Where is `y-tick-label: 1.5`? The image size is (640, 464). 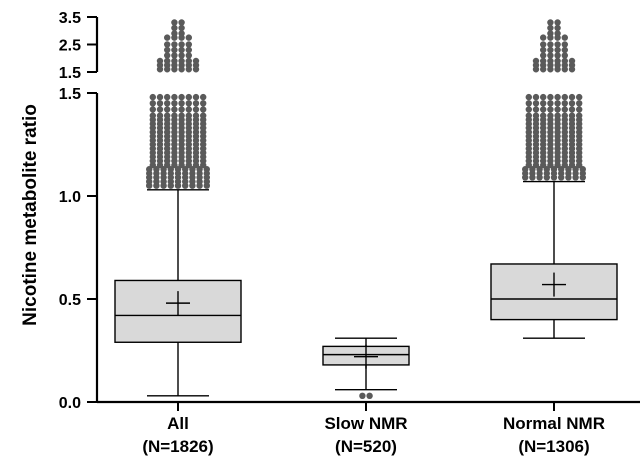
y-tick-label: 1.5 is located at coordinates (70, 94).